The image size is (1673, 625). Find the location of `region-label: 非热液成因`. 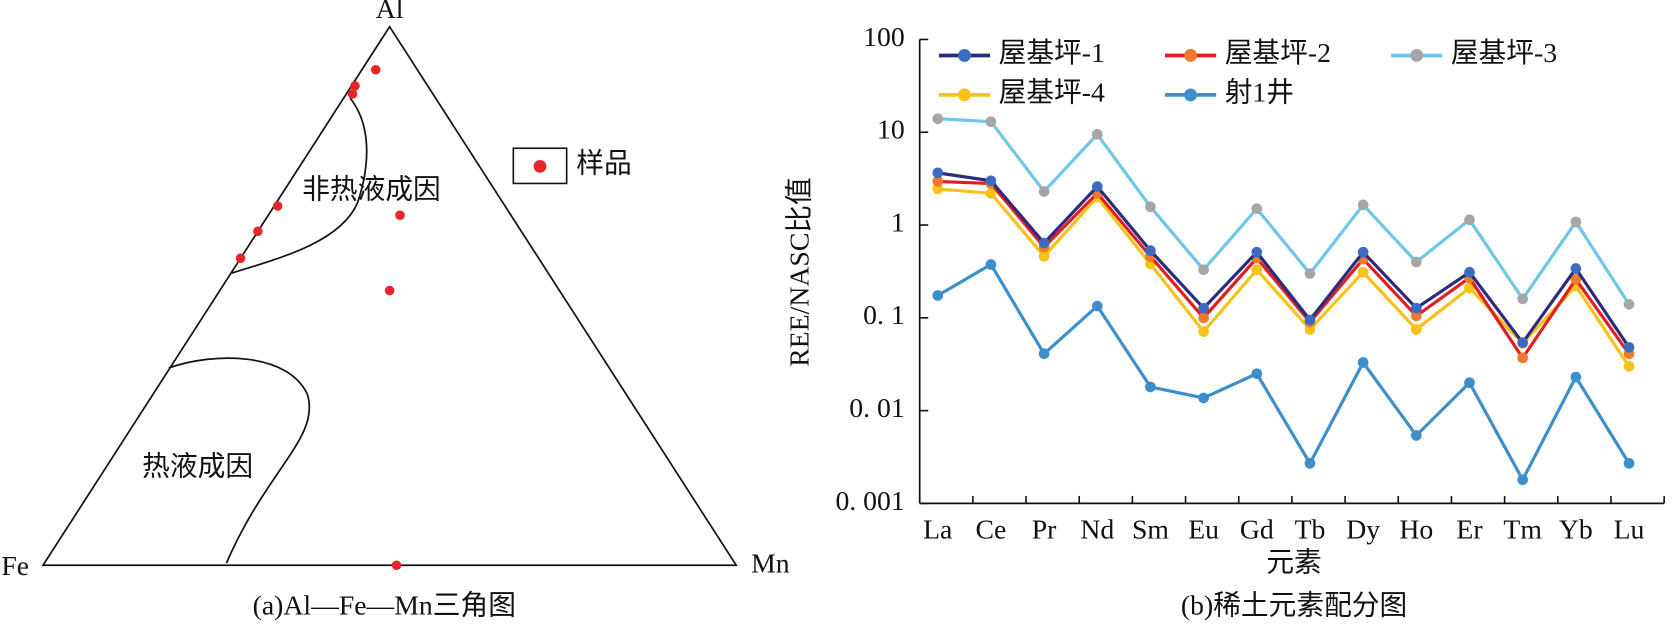

region-label: 非热液成因 is located at coordinates (371, 188).